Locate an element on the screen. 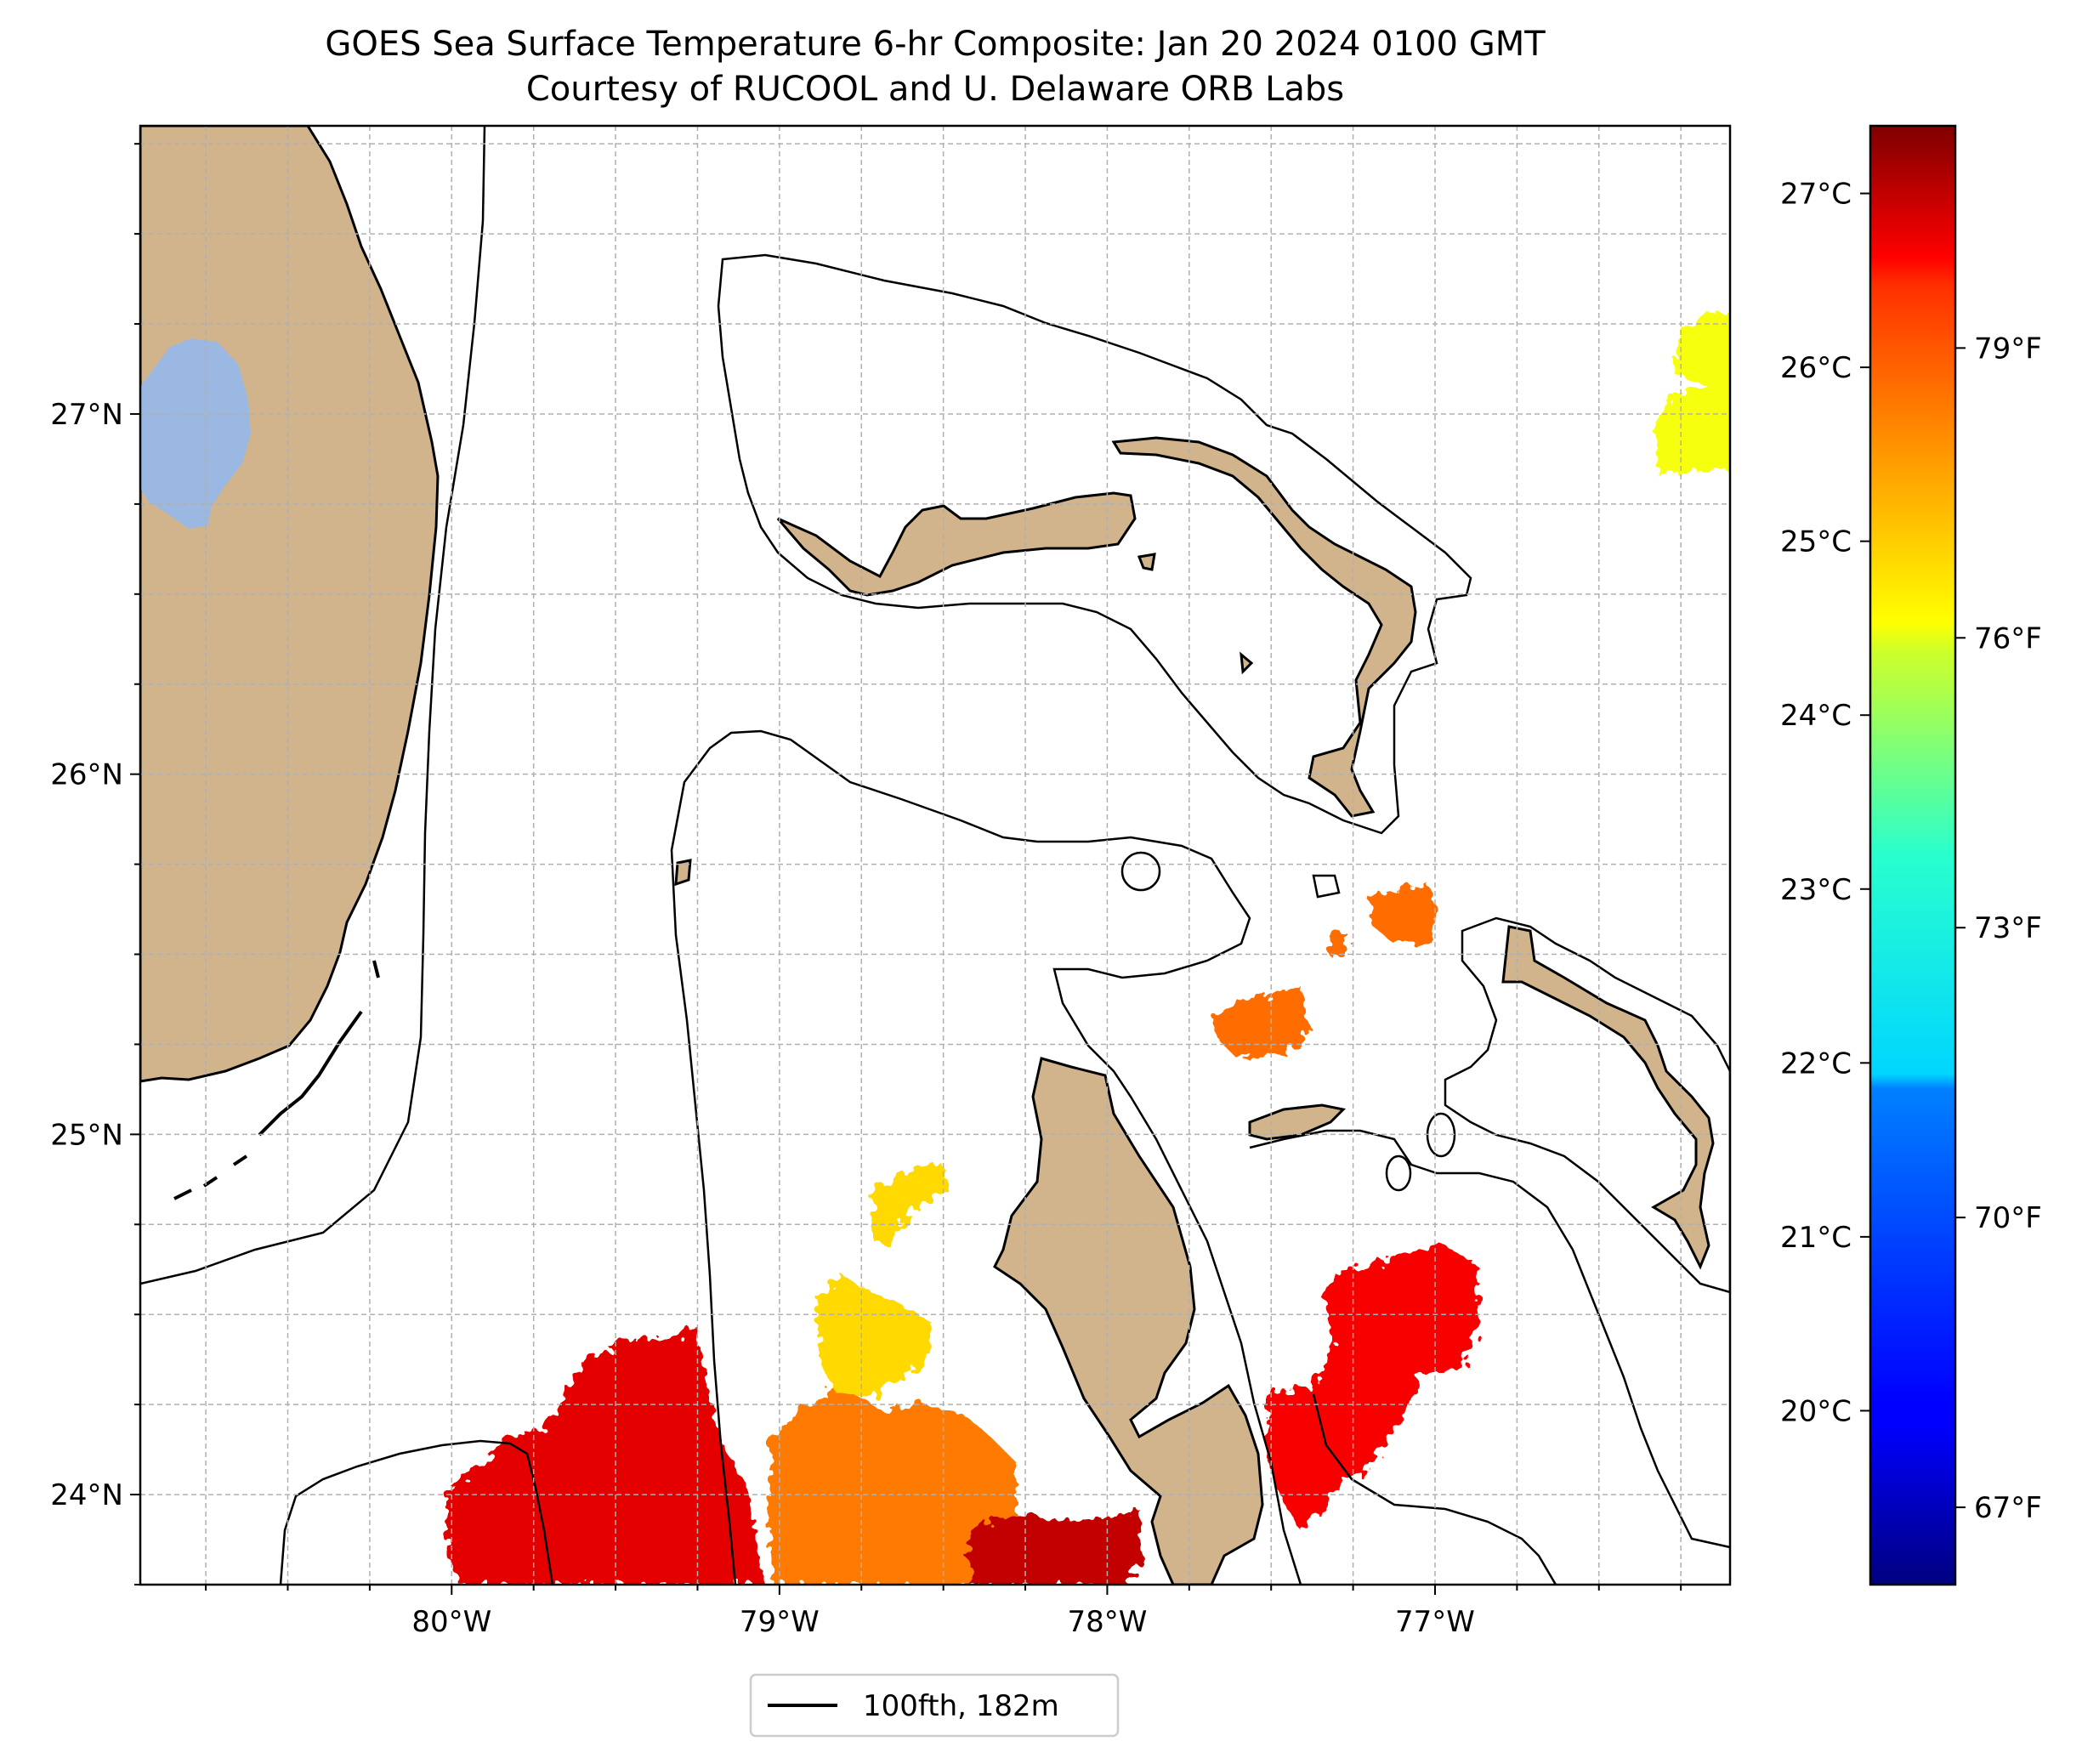  lake-okeechobee is located at coordinates (195, 434).